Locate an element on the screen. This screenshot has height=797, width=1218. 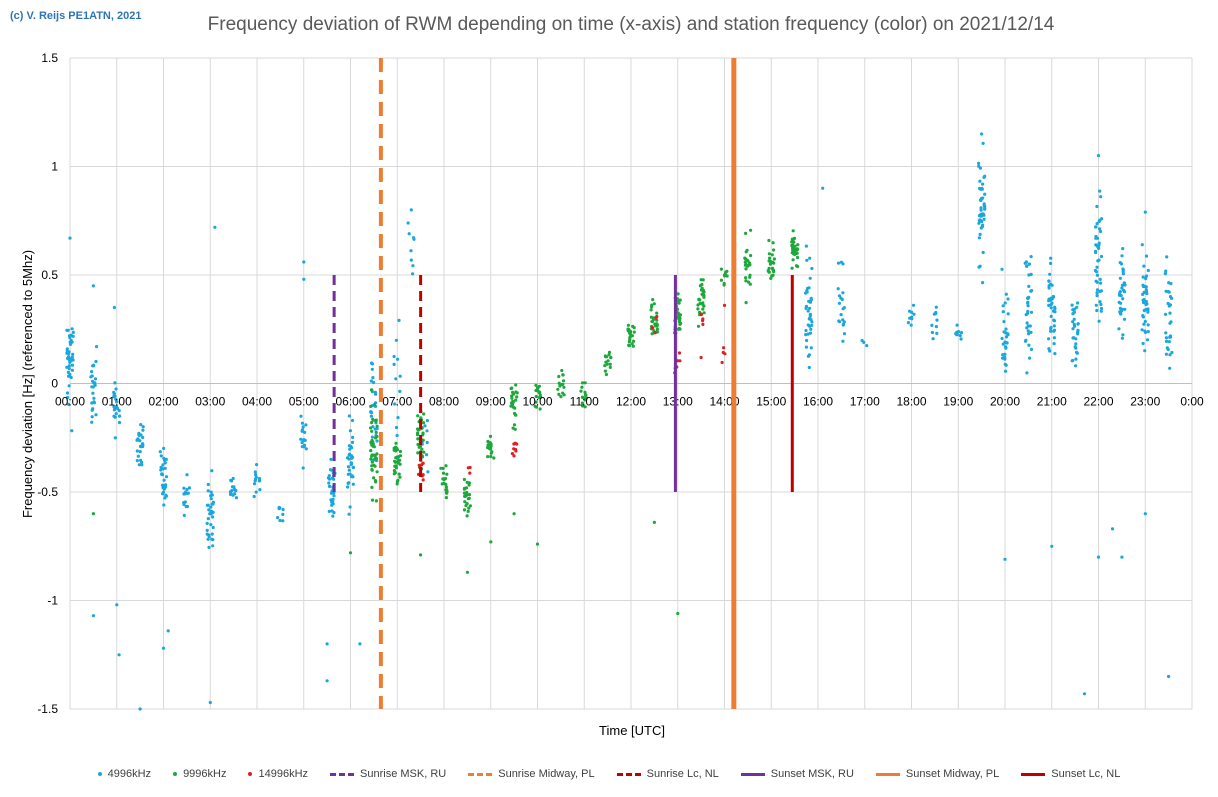
legend-item: 4996kHz is located at coordinates (124, 774).